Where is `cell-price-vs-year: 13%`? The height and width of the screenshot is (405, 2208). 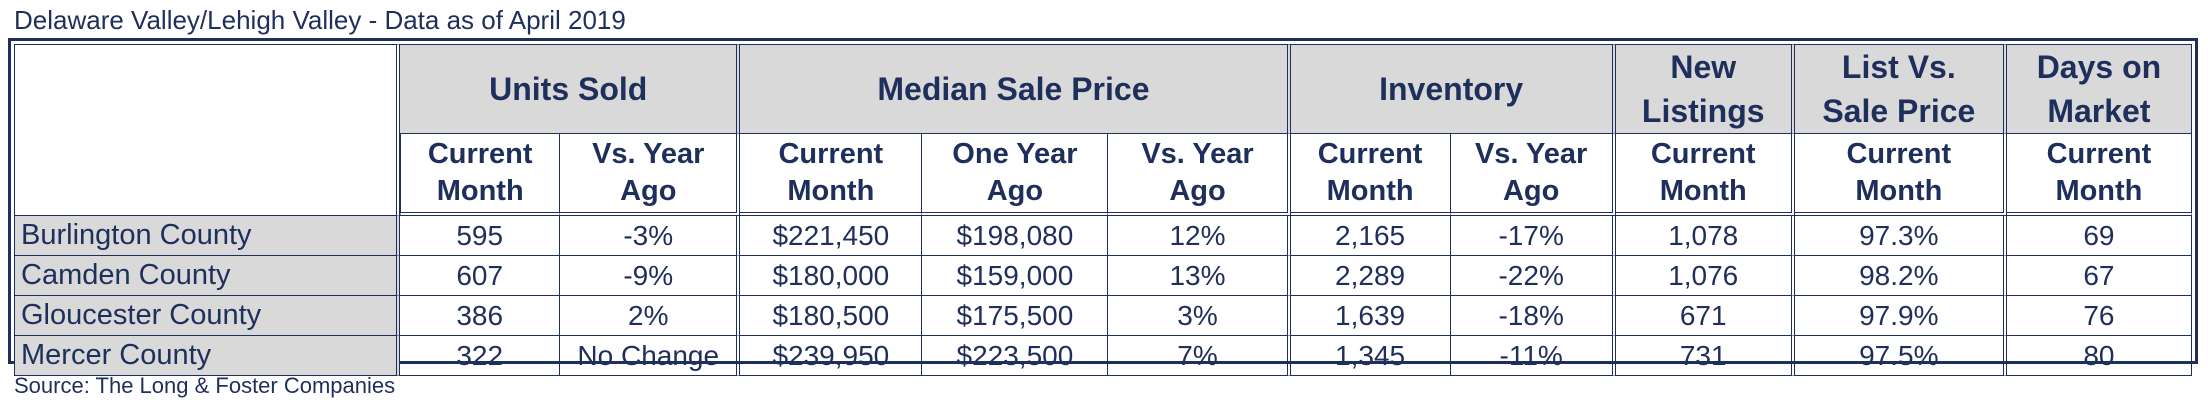 cell-price-vs-year: 13% is located at coordinates (1199, 276).